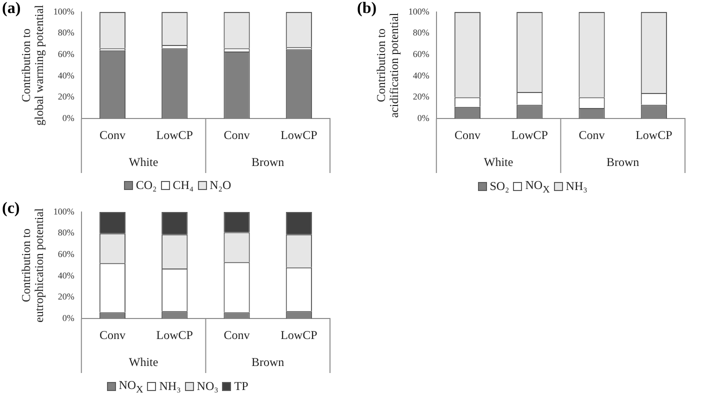 The width and height of the screenshot is (709, 399). I want to click on y-axis-title: Contribution to eutrophication potential, so click(32, 264).